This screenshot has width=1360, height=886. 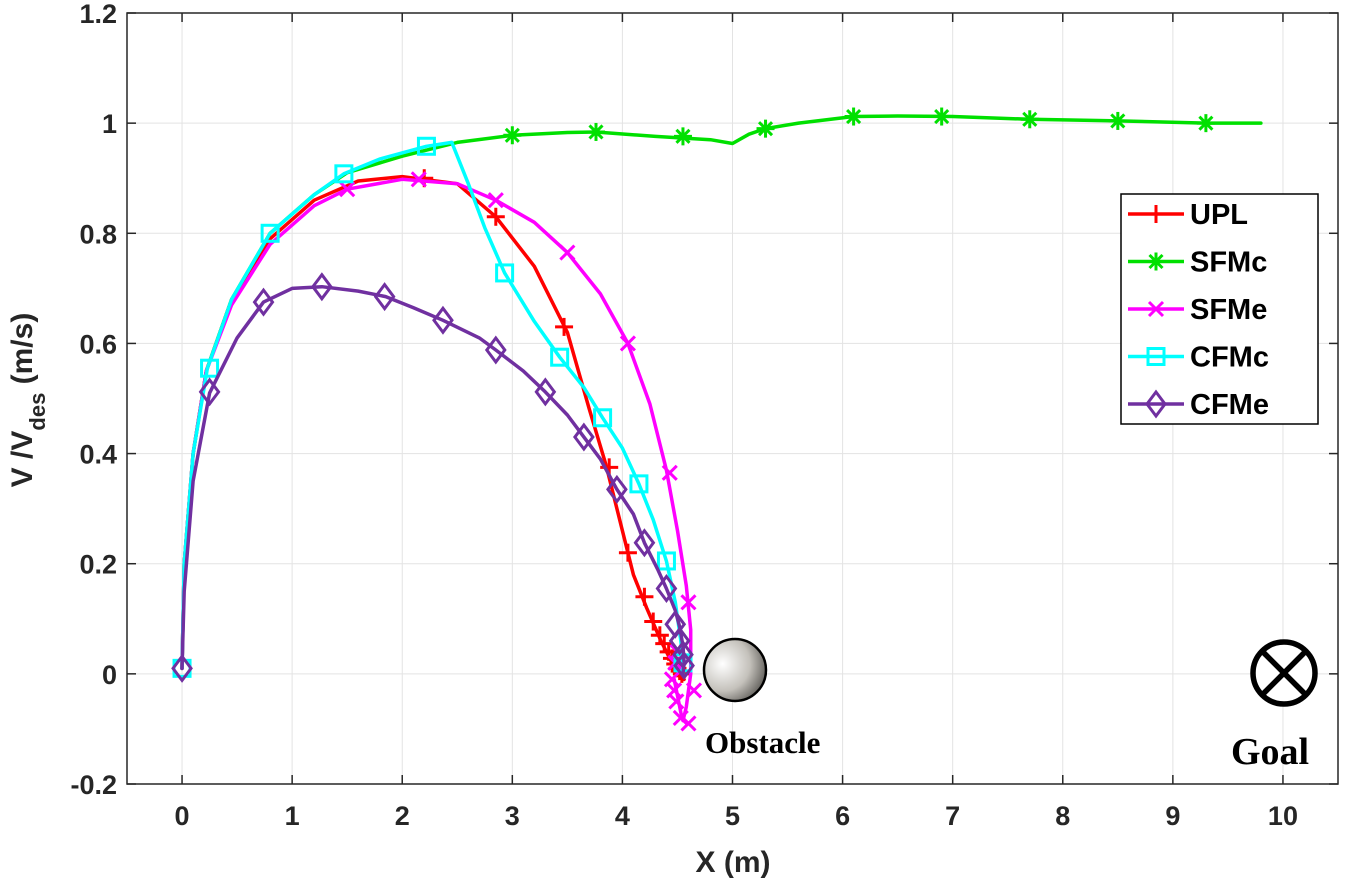 I want to click on y-tick-label: 0.6, so click(x=98, y=344).